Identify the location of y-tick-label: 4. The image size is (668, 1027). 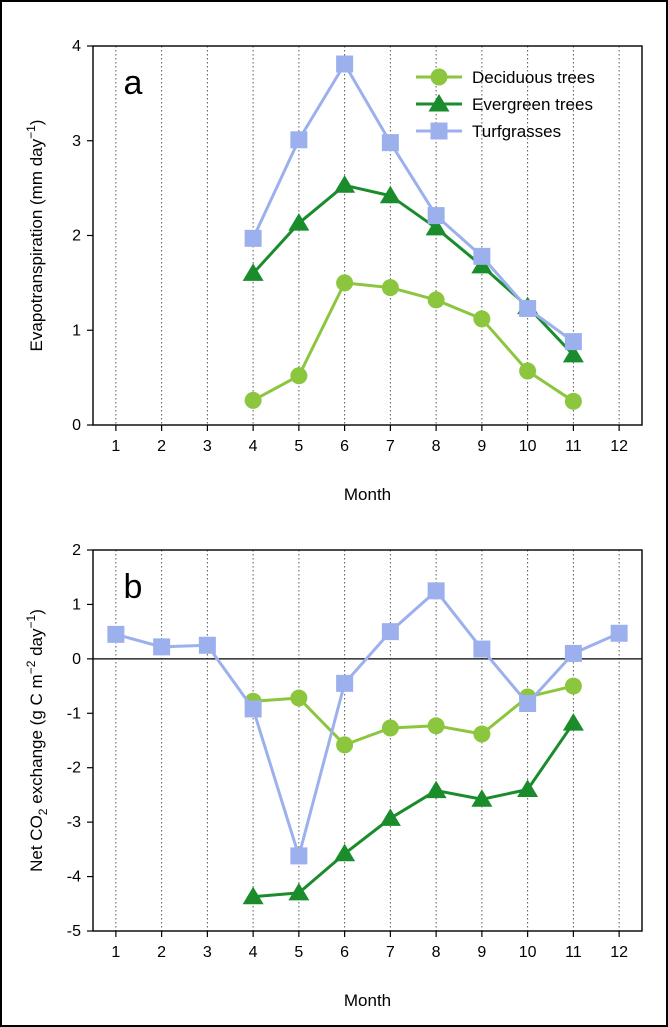
(76, 46).